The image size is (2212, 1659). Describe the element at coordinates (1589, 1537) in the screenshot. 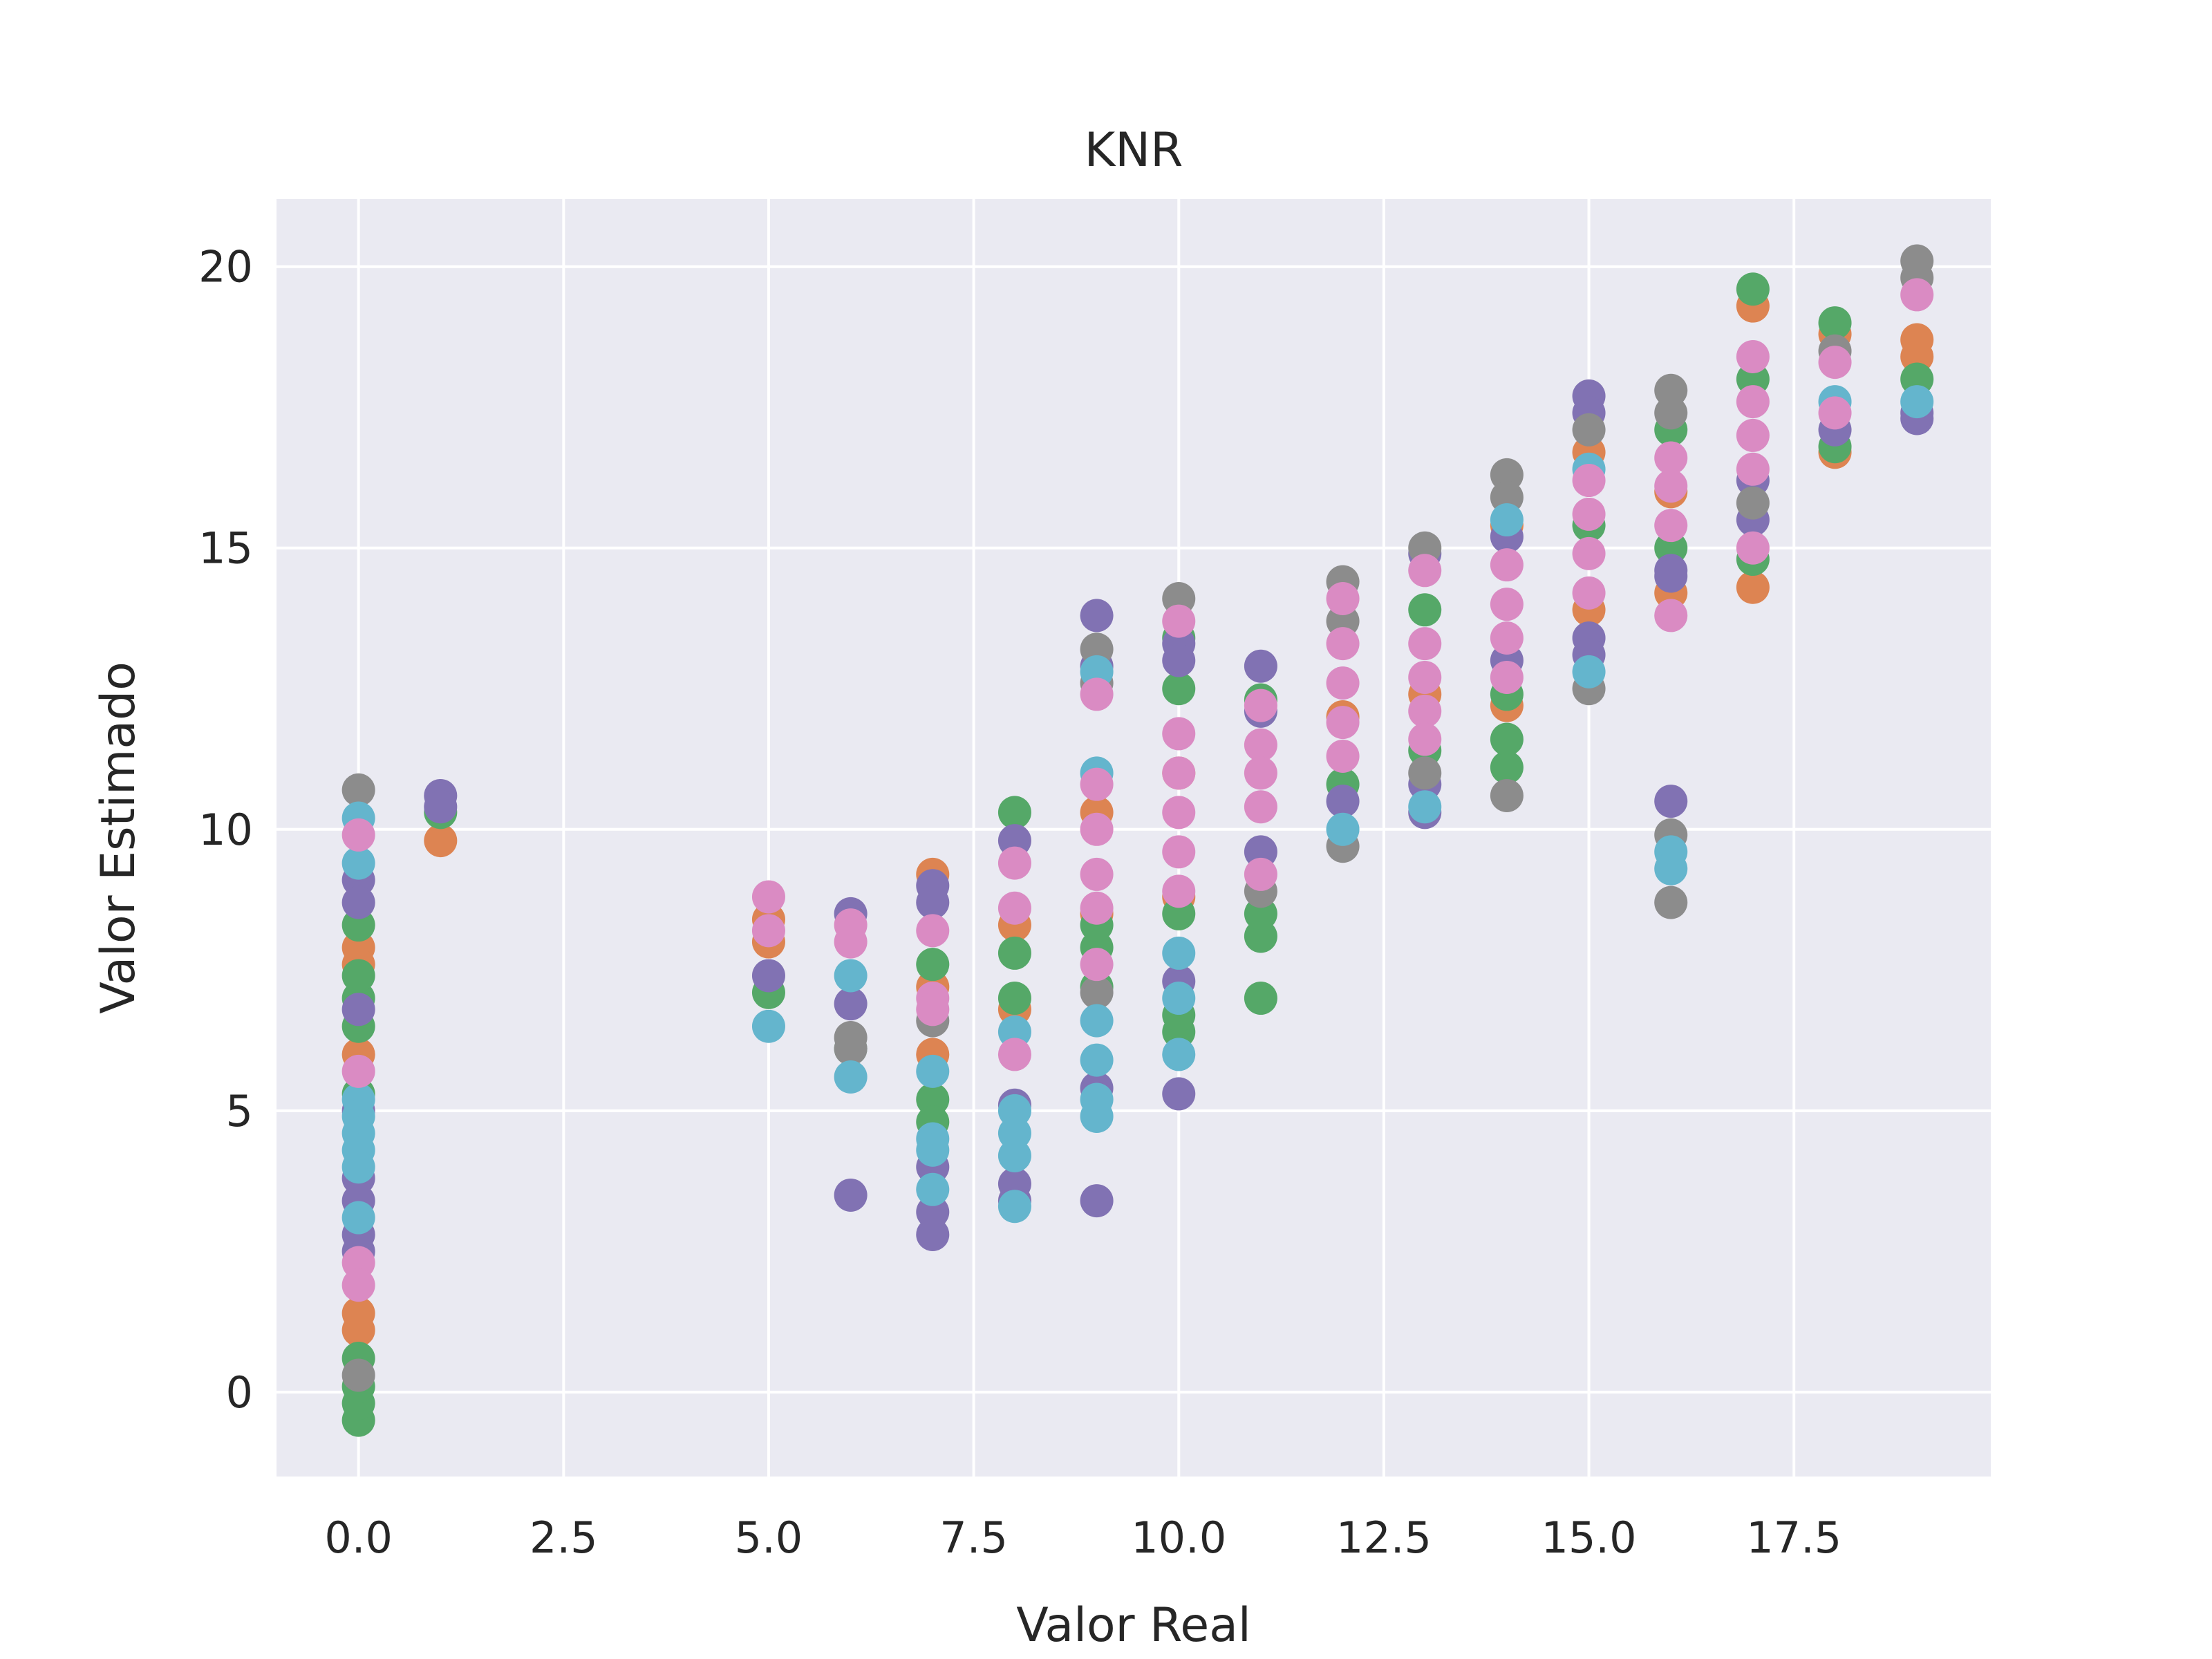

I see `x-tick-label: 15.0` at that location.